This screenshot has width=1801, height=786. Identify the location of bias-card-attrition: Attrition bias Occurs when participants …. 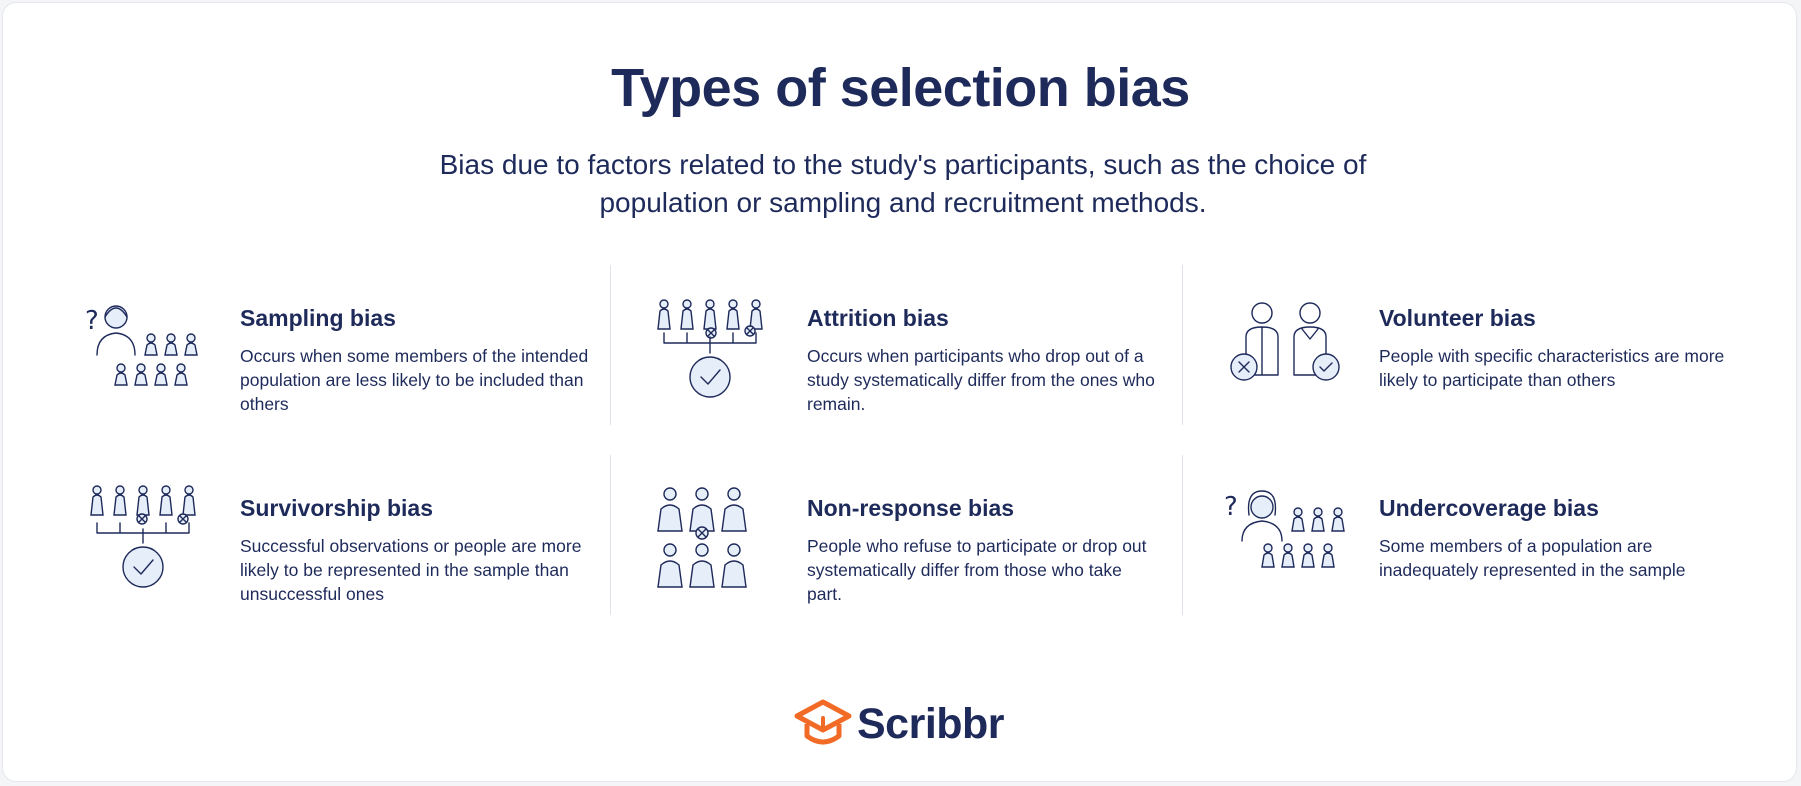
(910, 345).